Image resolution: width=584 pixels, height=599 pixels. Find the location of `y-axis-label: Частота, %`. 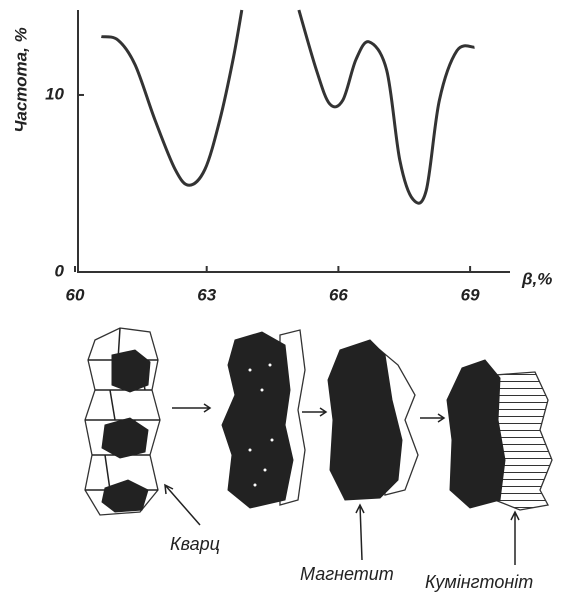

y-axis-label: Частота, % is located at coordinates (20, 79).